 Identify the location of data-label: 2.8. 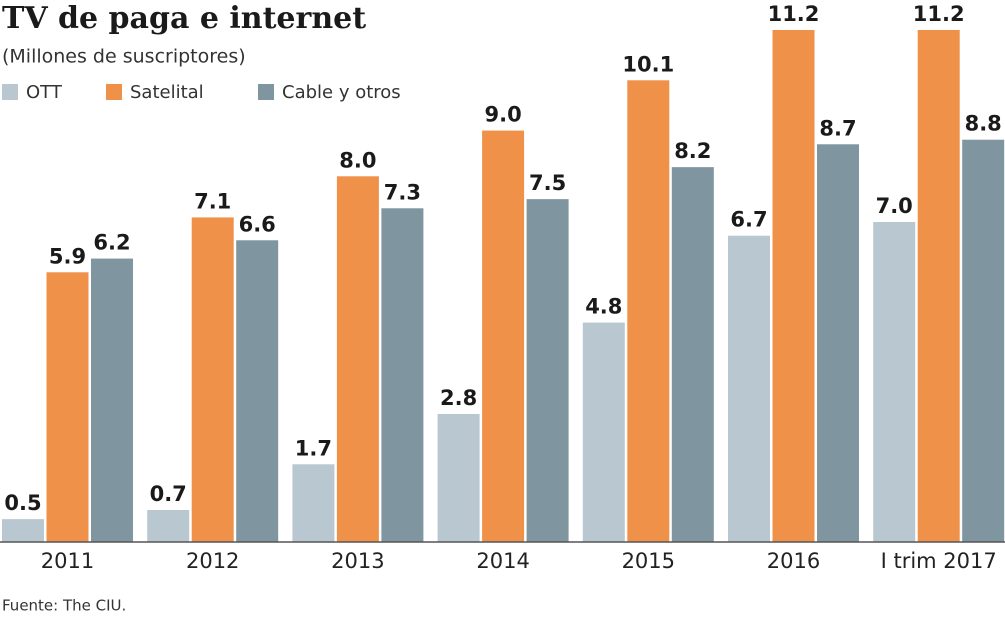
(458, 398).